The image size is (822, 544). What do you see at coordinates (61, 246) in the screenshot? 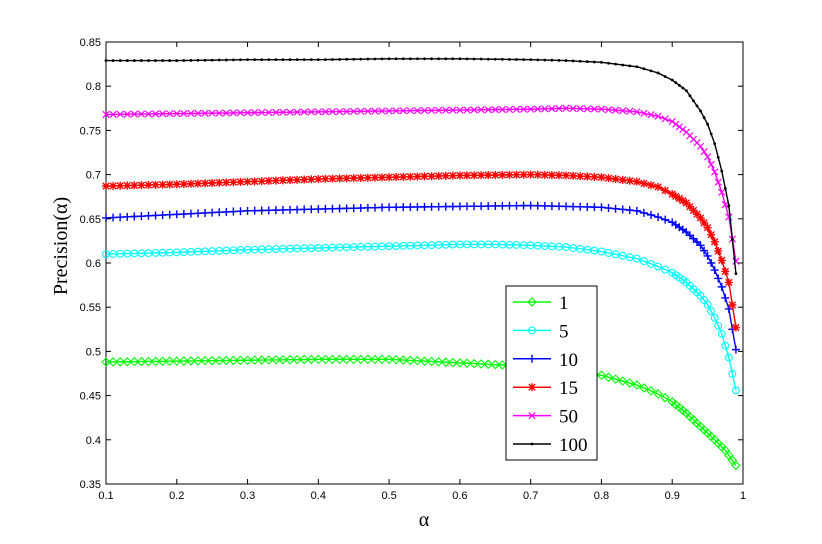
I see `y-axis-label: Precision(α)` at bounding box center [61, 246].